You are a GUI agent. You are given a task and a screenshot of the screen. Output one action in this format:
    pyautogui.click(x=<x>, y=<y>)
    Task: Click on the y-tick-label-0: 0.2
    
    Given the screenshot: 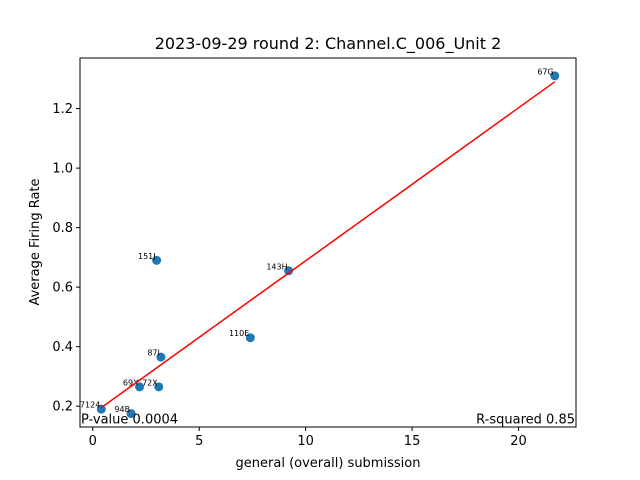 What is the action you would take?
    pyautogui.click(x=62, y=407)
    